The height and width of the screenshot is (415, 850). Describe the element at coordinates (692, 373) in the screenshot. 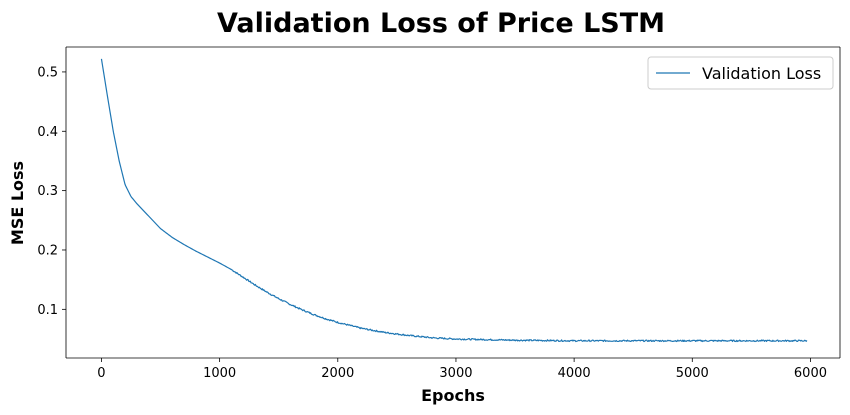

I see `x-tick-label: 5000` at that location.